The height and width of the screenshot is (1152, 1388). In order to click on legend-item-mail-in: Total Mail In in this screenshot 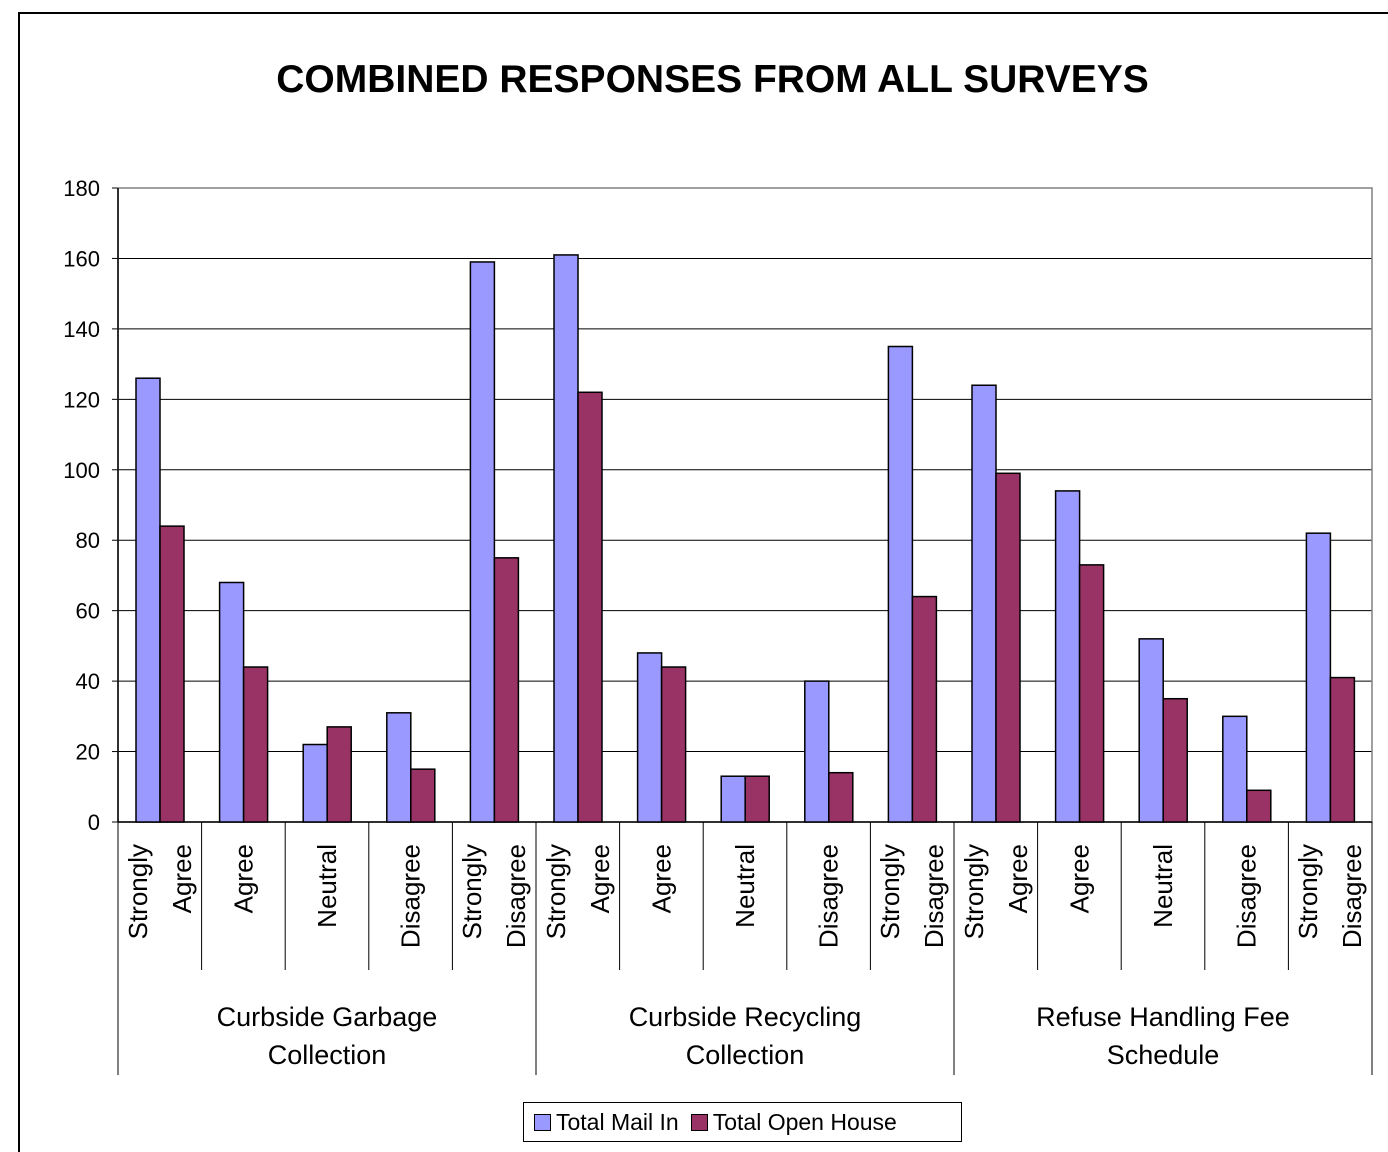, I will do `click(606, 1122)`.